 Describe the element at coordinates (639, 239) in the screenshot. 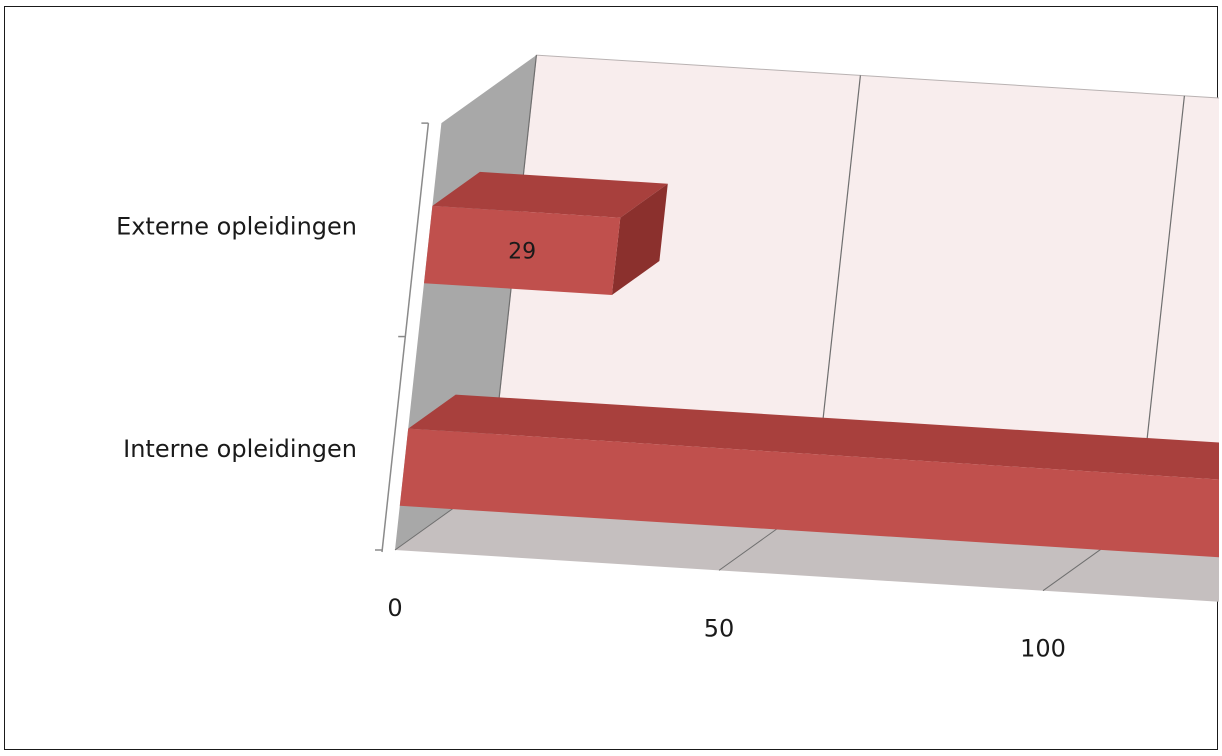

I see `bar-externe-side` at that location.